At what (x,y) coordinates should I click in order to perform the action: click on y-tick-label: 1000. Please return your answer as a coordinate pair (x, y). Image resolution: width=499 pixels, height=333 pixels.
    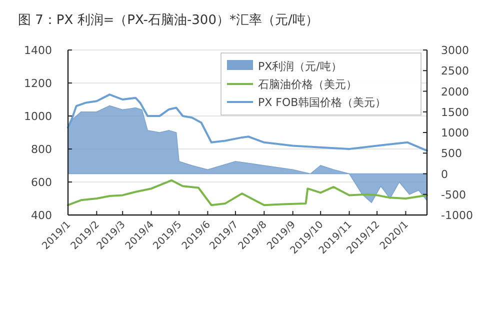
    Looking at the image, I should click on (38, 116).